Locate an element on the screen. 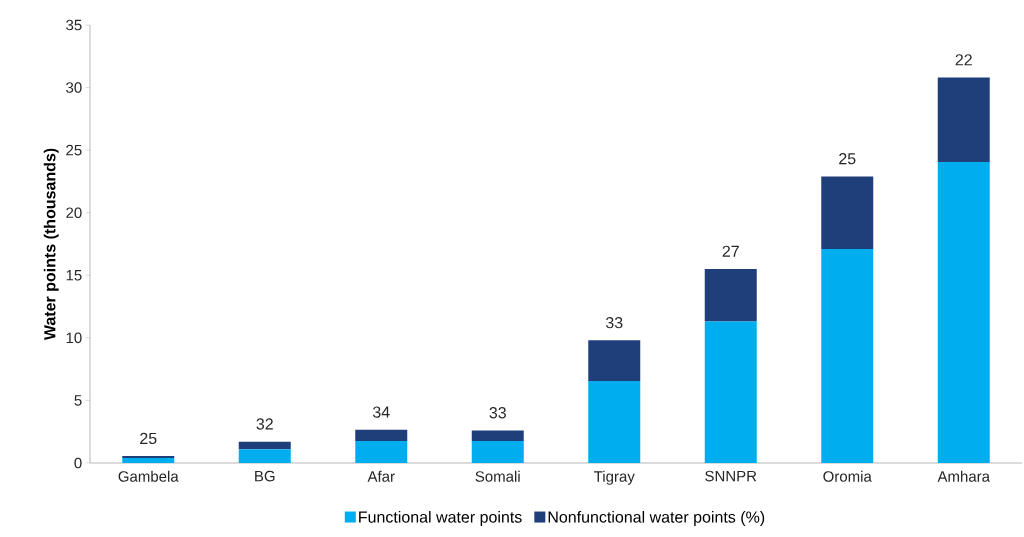 The height and width of the screenshot is (537, 1024). y-tick-label: 15 is located at coordinates (74, 275).